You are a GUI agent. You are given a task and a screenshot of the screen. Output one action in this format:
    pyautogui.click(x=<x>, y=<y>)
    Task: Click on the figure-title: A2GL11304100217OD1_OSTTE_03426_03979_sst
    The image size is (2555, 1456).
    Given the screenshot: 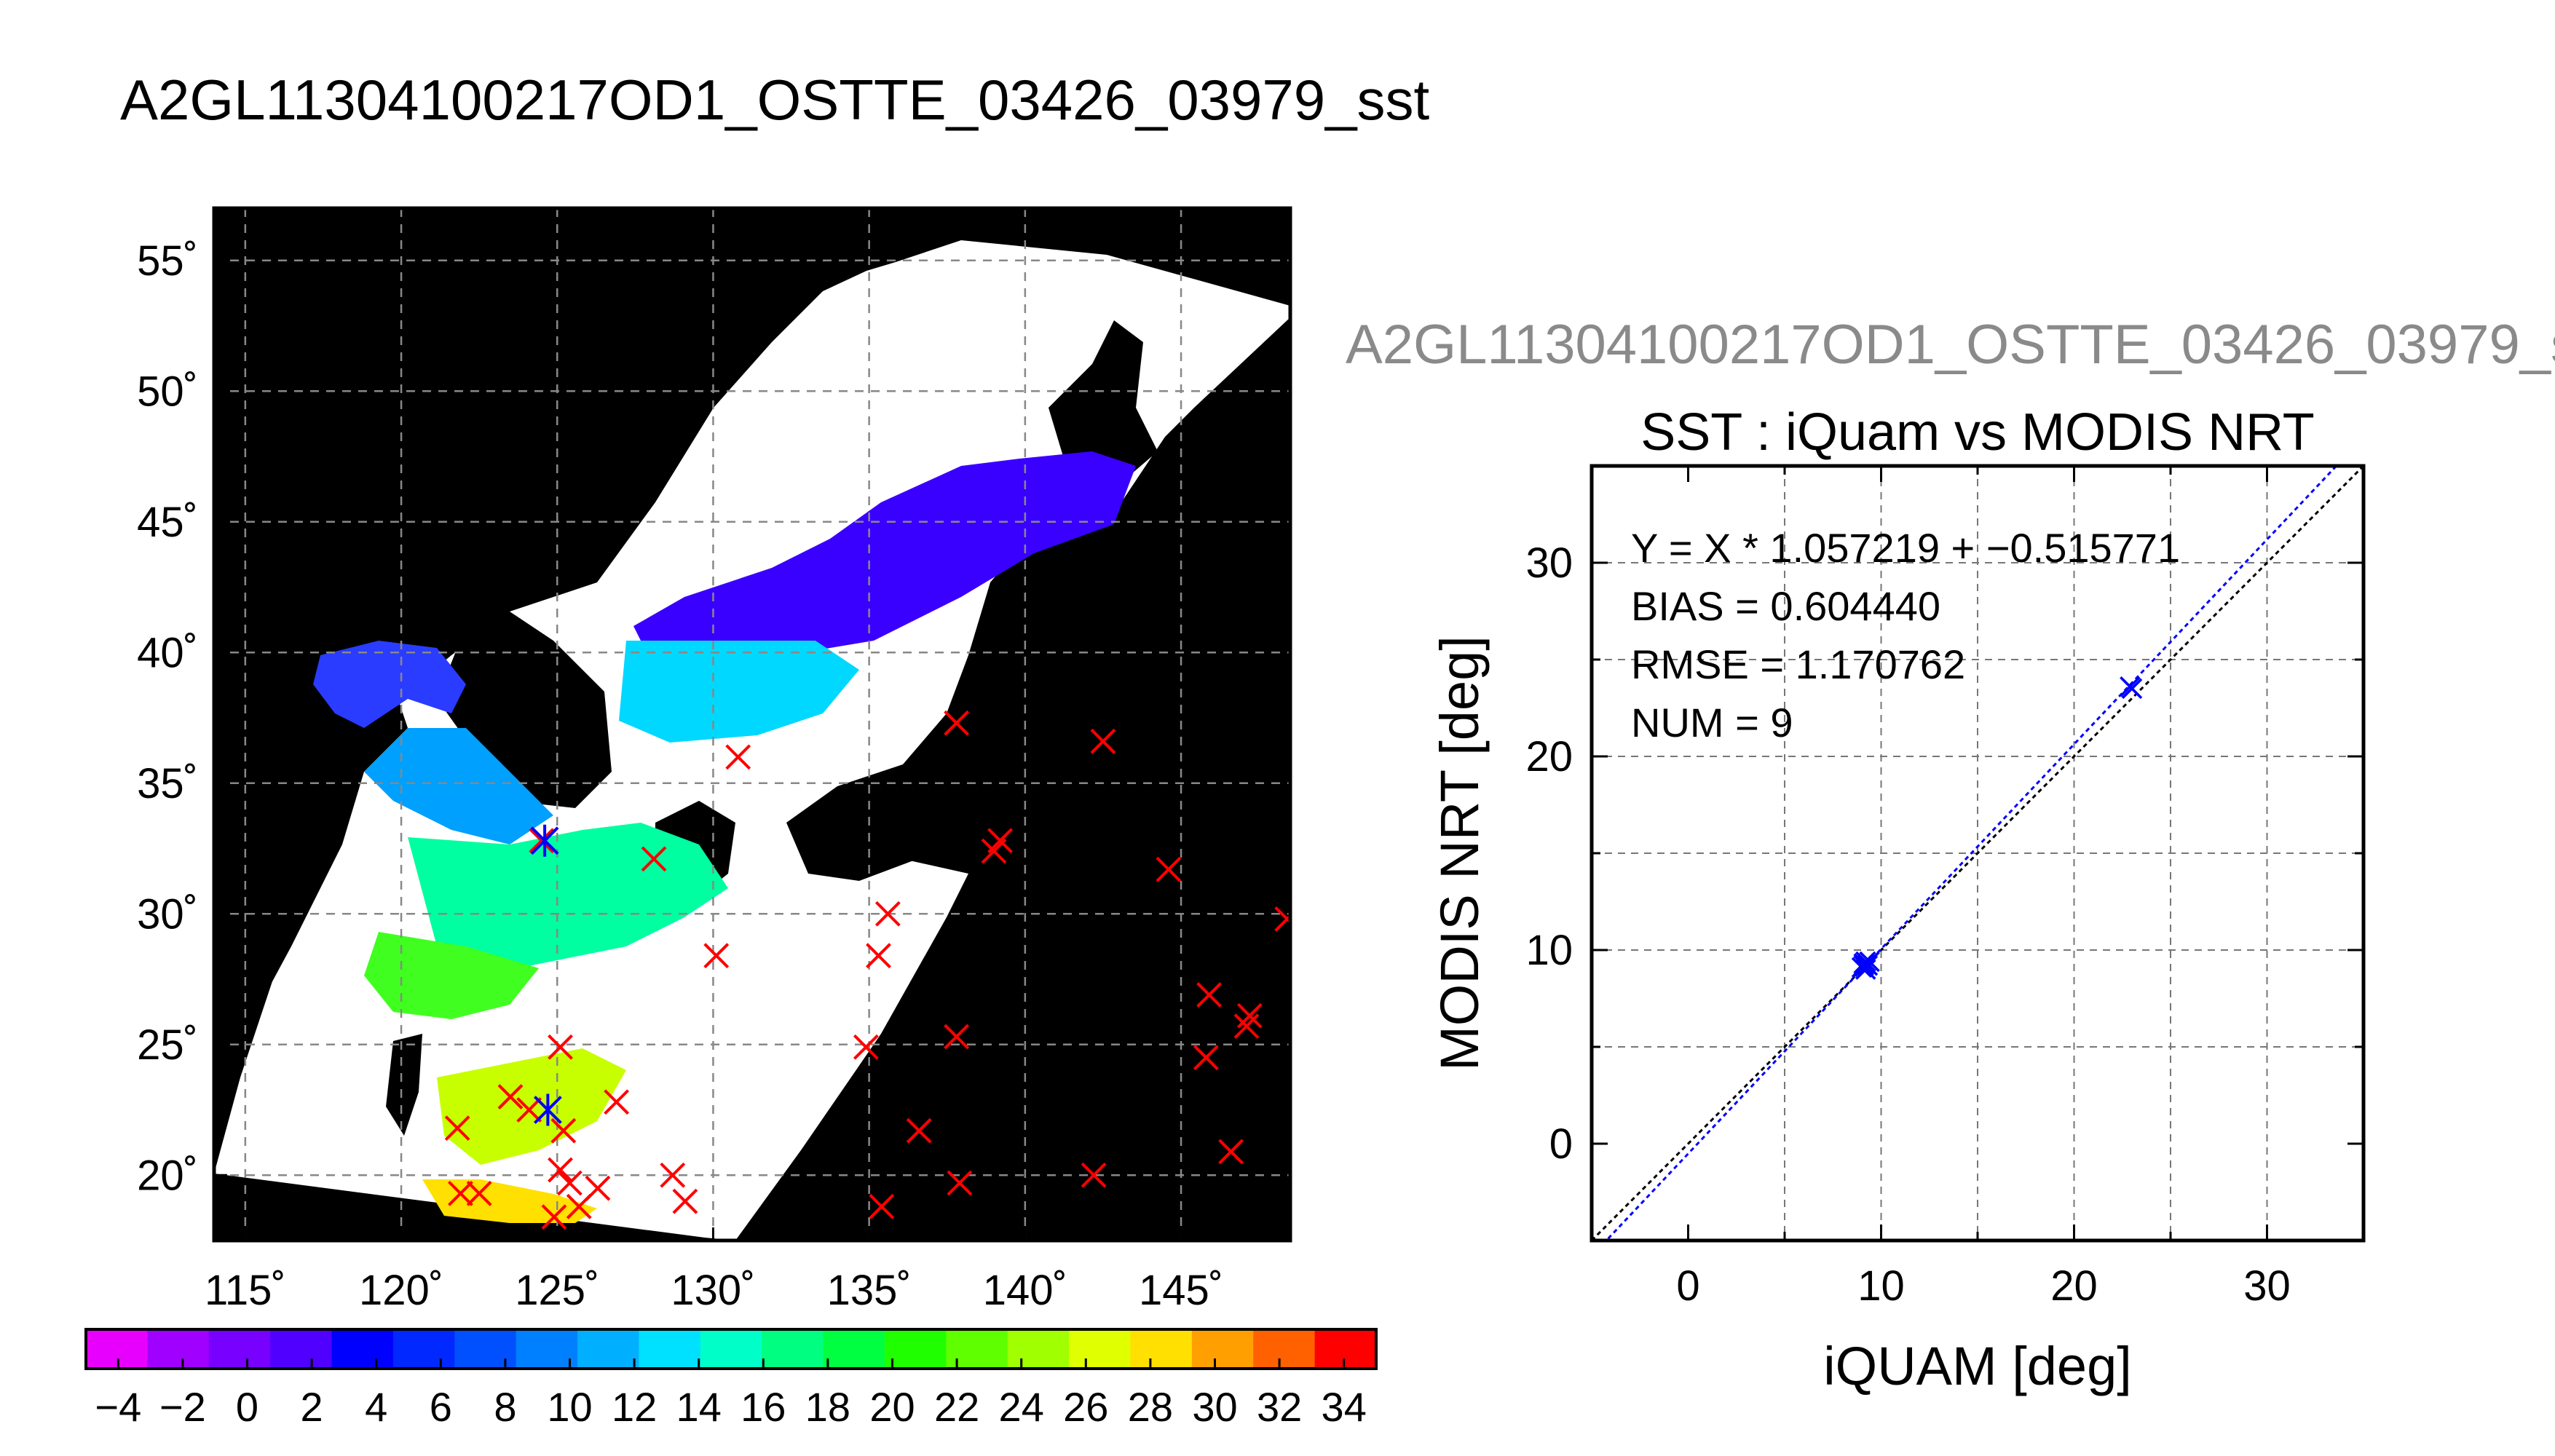 What is the action you would take?
    pyautogui.click(x=775, y=100)
    